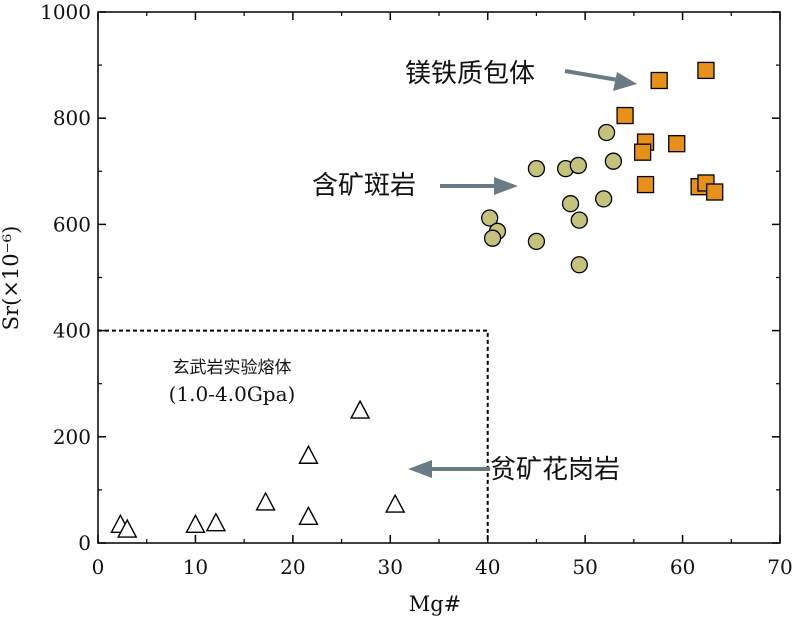  I want to click on annotation-barren-granite: 贫矿花岗岩, so click(555, 470).